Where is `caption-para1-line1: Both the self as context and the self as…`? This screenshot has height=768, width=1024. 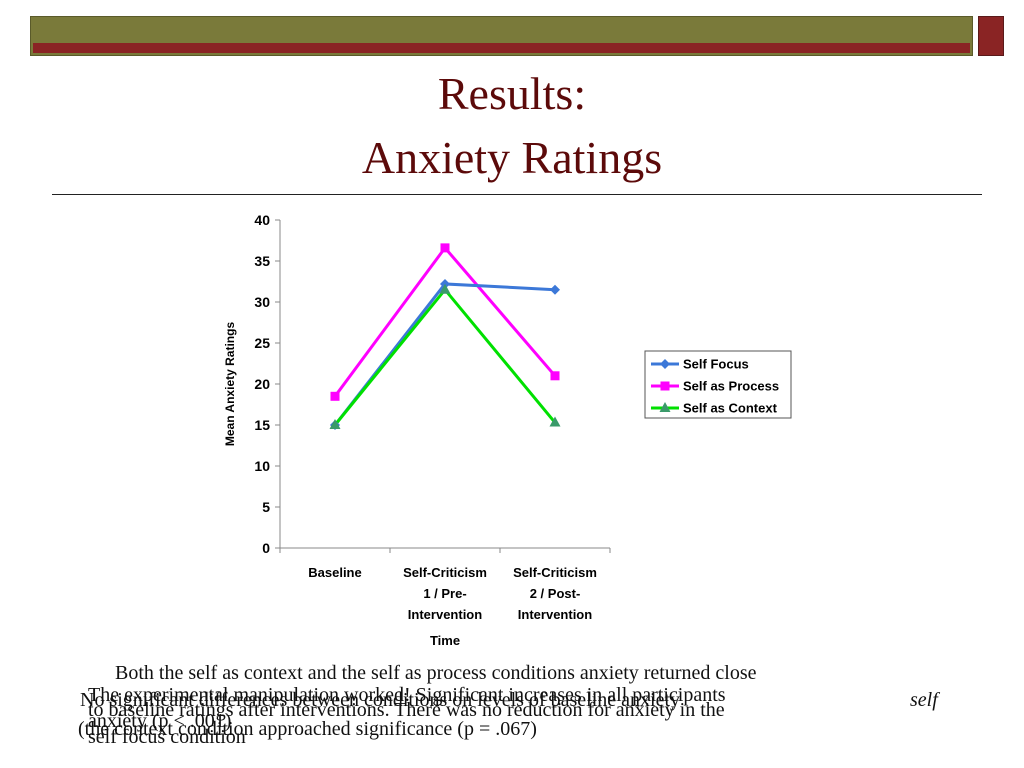 caption-para1-line1: Both the self as context and the self as… is located at coordinates (436, 673).